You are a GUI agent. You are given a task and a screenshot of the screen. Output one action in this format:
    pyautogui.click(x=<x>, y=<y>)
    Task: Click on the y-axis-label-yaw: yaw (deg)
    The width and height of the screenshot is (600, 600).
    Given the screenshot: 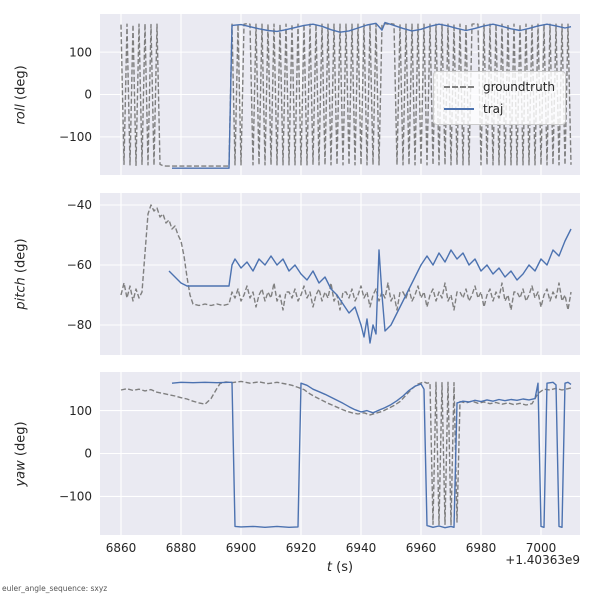 What is the action you would take?
    pyautogui.click(x=21, y=453)
    